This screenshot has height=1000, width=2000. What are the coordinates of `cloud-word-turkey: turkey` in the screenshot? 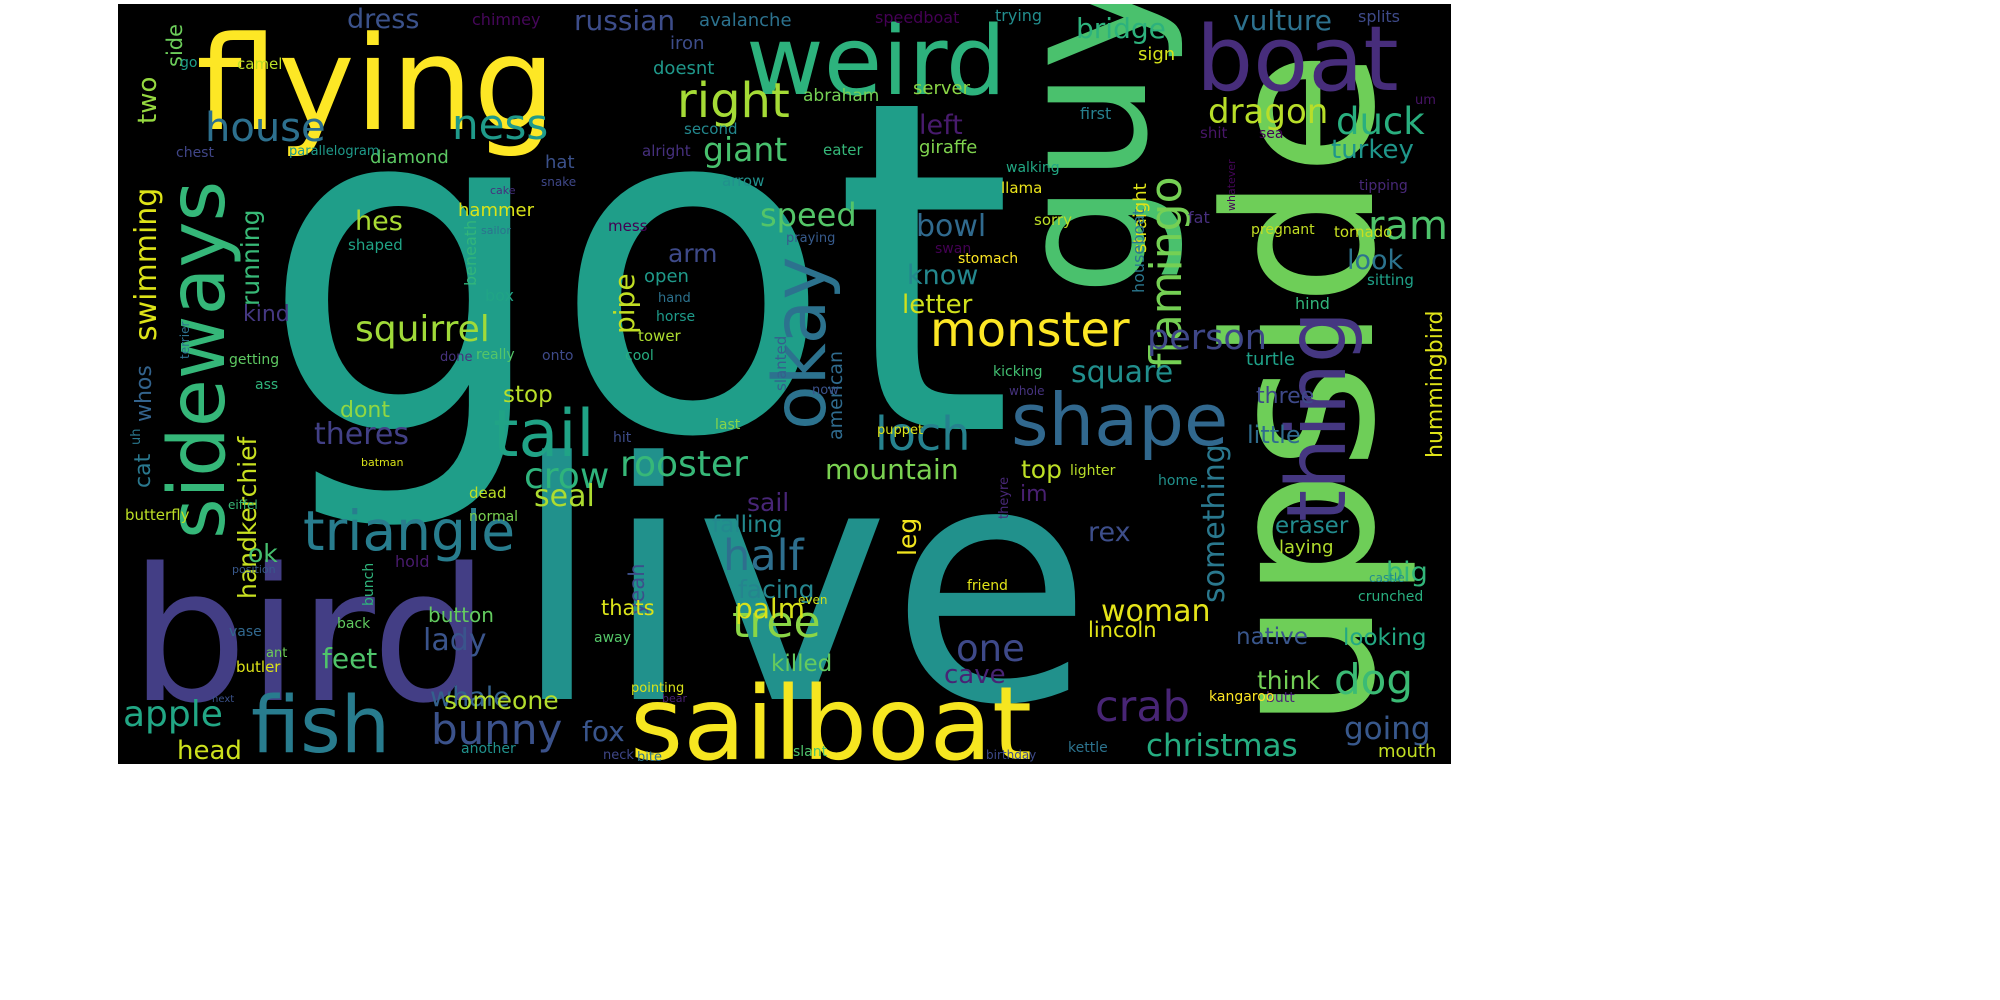 It's located at (1372, 150).